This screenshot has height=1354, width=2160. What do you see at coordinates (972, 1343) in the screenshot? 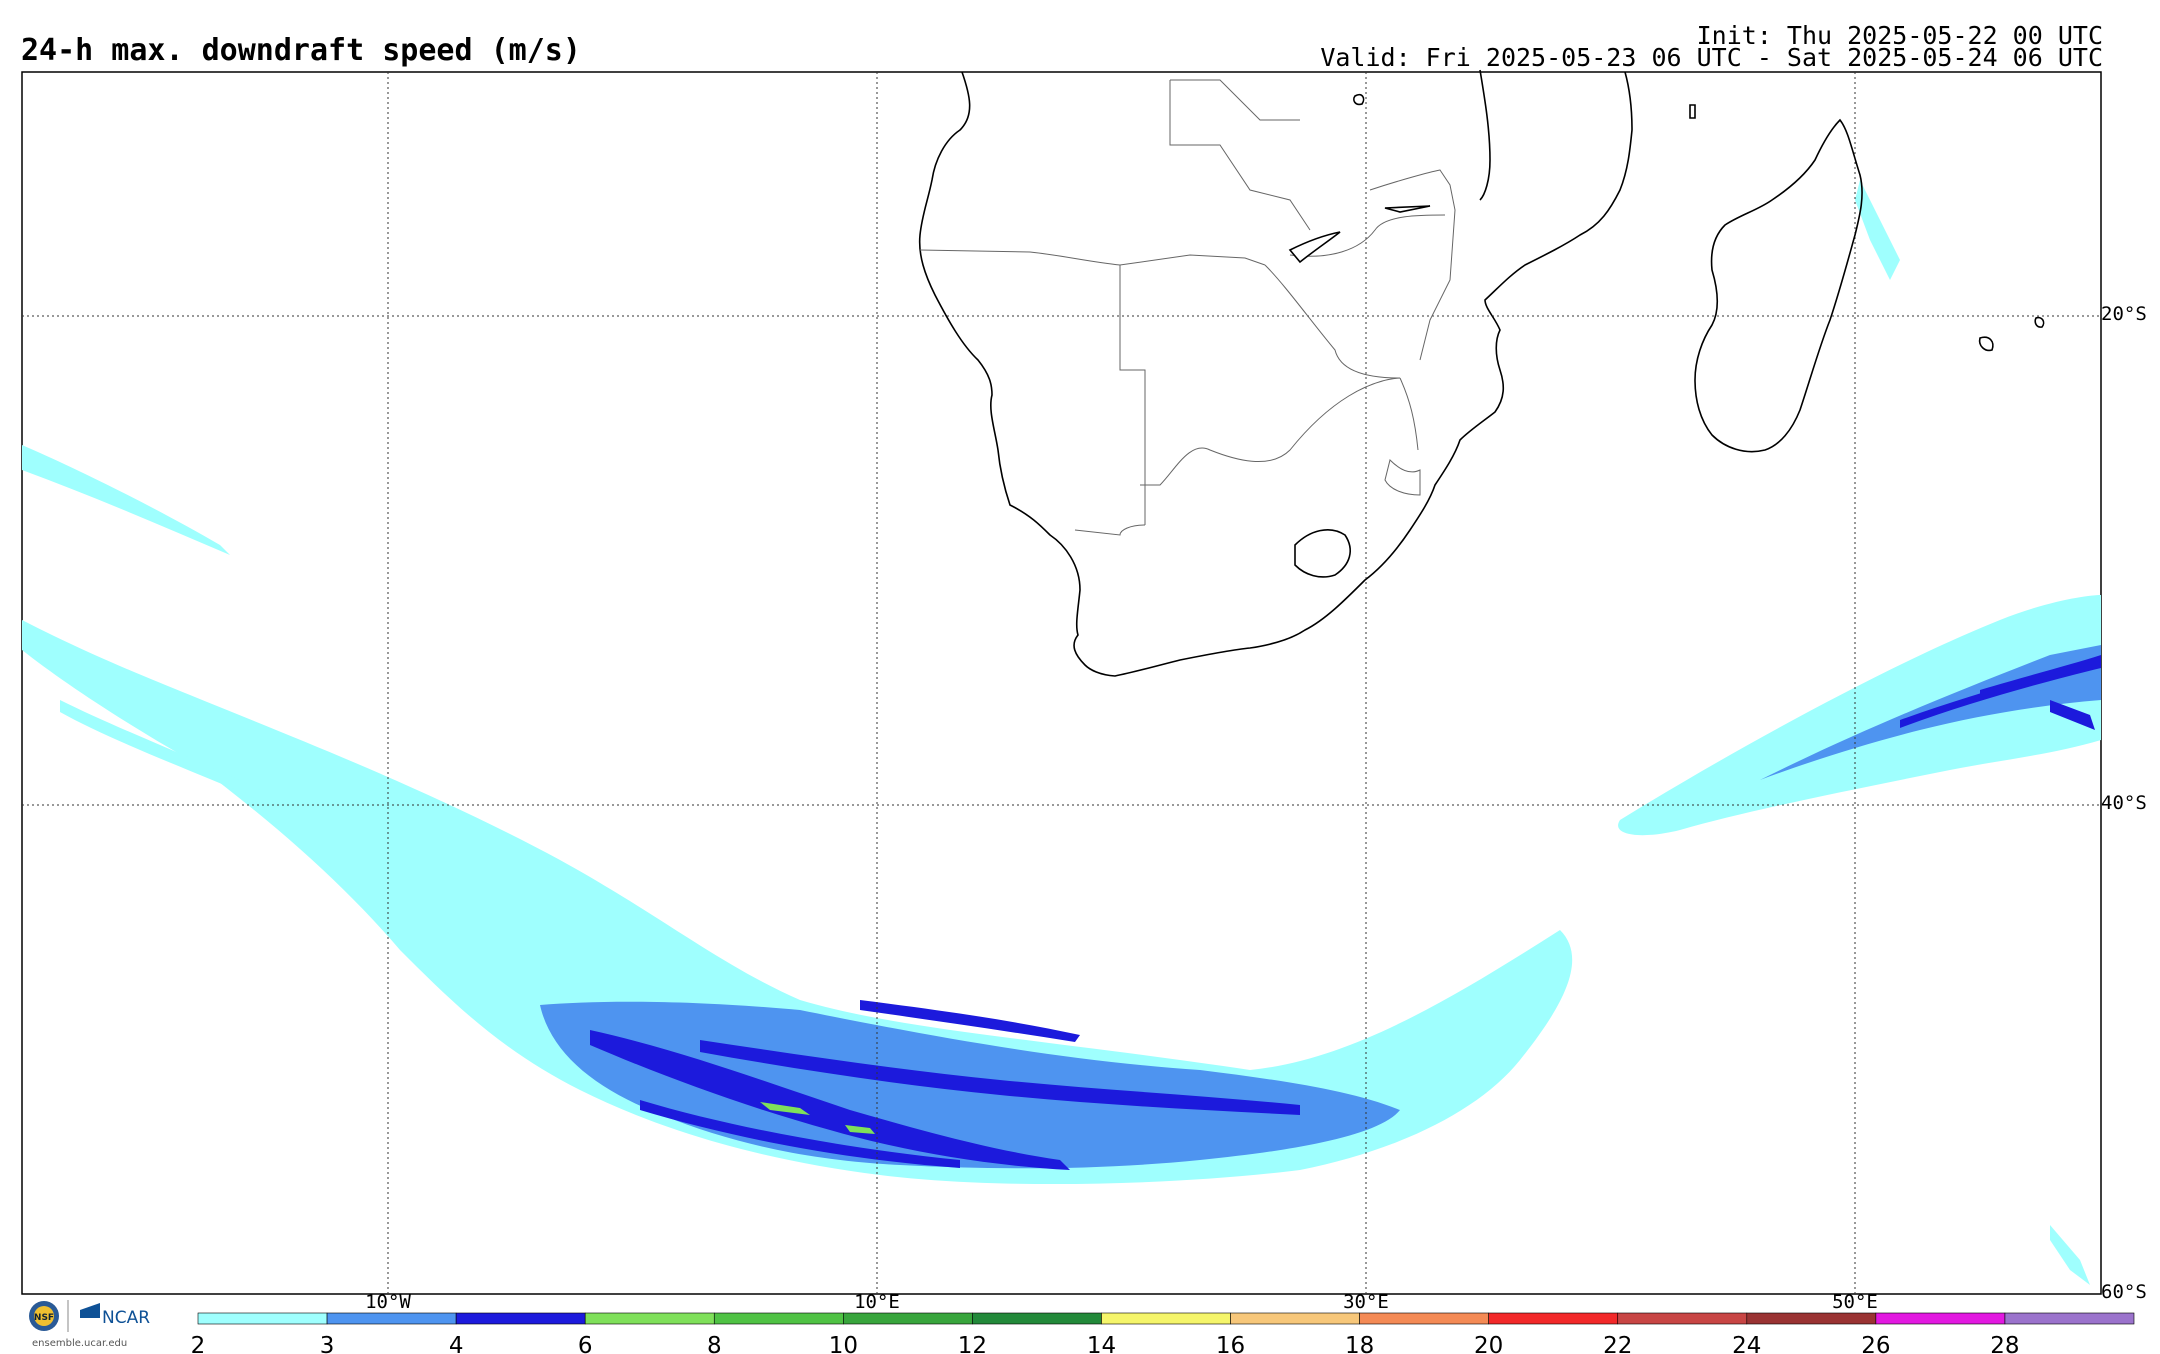
I see `colorbar-tick-label: 12` at bounding box center [972, 1343].